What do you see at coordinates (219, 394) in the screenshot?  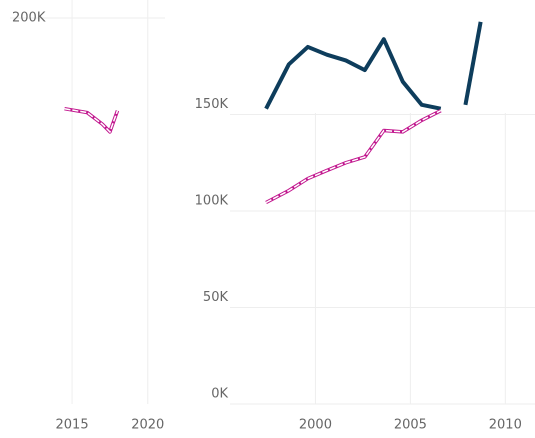 I see `y-tick-label: 0K` at bounding box center [219, 394].